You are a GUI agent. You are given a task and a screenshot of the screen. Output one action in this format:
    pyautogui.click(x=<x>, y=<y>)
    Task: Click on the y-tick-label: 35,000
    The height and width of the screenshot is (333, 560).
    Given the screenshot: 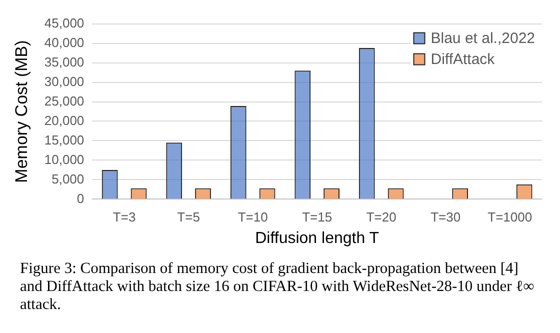 What is the action you would take?
    pyautogui.click(x=64, y=62)
    